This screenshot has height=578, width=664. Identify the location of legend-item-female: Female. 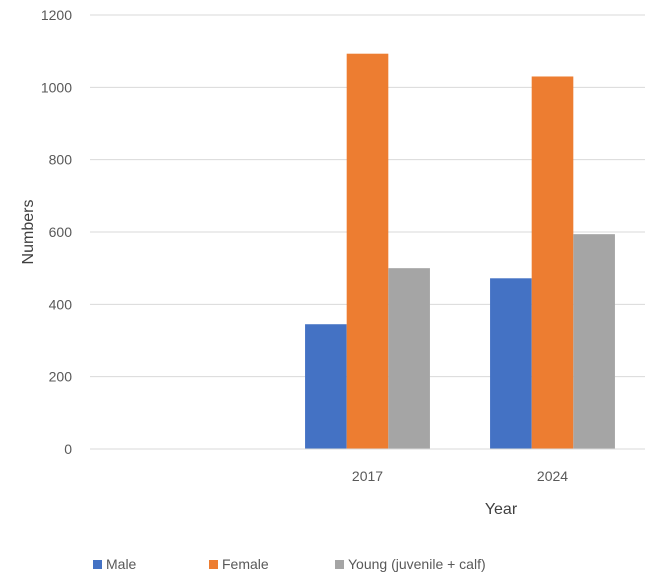
(239, 564).